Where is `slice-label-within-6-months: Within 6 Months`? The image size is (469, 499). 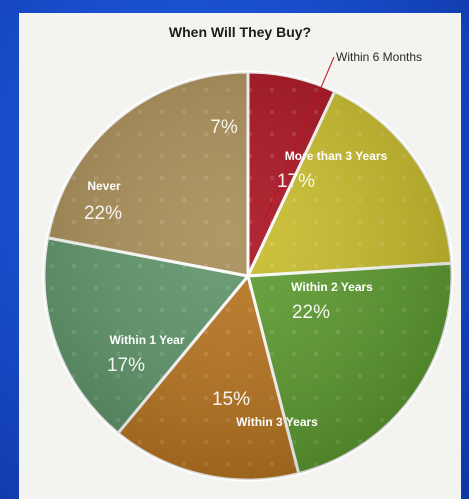 slice-label-within-6-months: Within 6 Months is located at coordinates (379, 57).